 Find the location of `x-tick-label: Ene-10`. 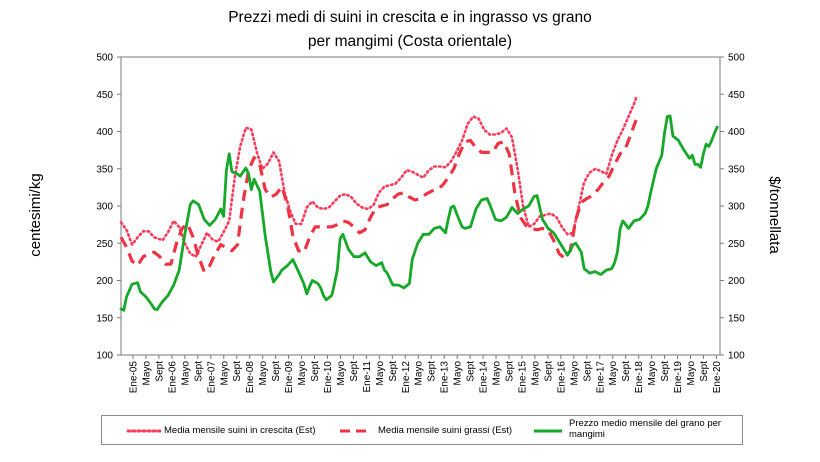

x-tick-label: Ene-10 is located at coordinates (328, 377).